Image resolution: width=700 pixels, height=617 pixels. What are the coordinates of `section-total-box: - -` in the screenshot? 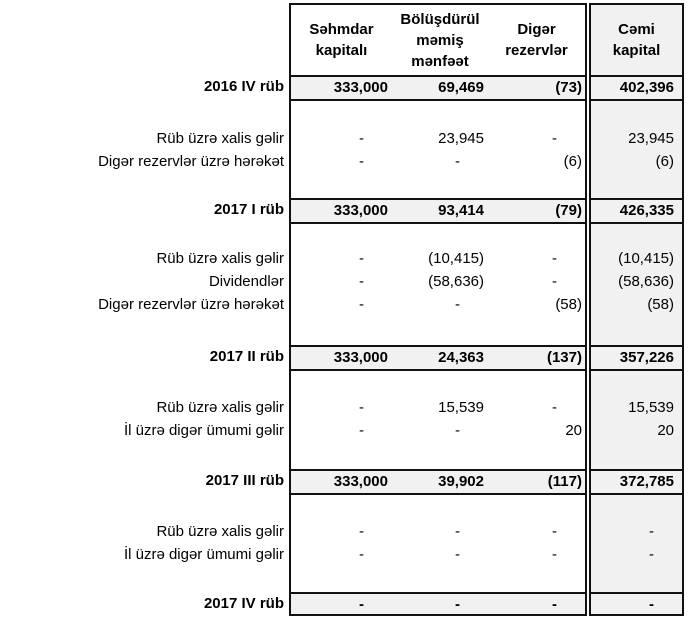 It's located at (636, 542).